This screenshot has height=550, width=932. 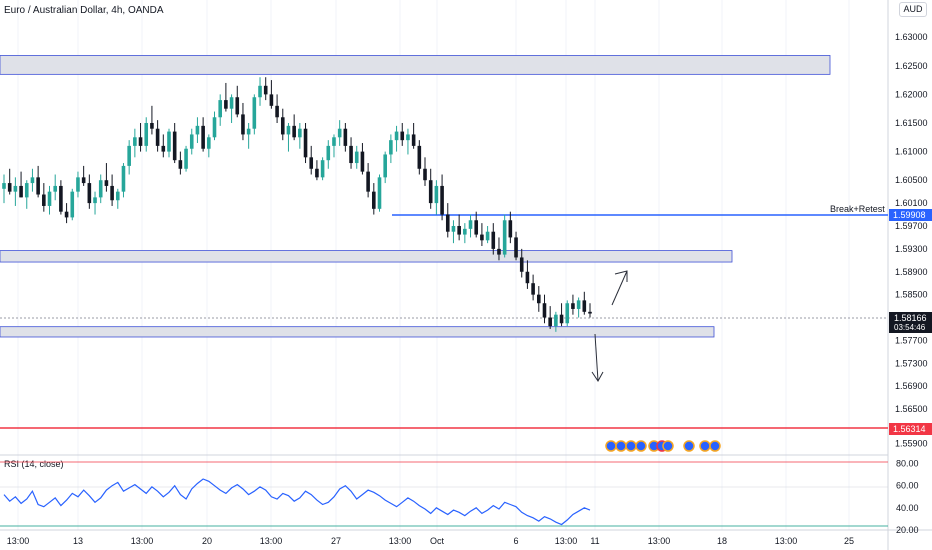 I want to click on event-markers, so click(x=663, y=446).